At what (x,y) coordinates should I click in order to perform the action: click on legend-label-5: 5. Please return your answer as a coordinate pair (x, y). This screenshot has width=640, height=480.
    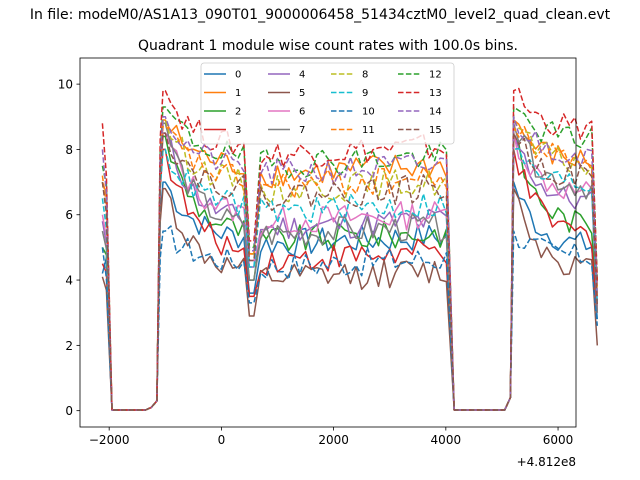
    Looking at the image, I should click on (302, 93).